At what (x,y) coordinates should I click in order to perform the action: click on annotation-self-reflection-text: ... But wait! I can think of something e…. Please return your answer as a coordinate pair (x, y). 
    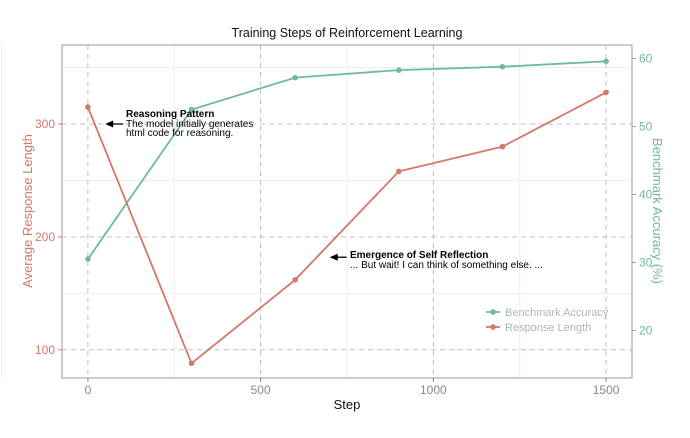
    Looking at the image, I should click on (446, 265).